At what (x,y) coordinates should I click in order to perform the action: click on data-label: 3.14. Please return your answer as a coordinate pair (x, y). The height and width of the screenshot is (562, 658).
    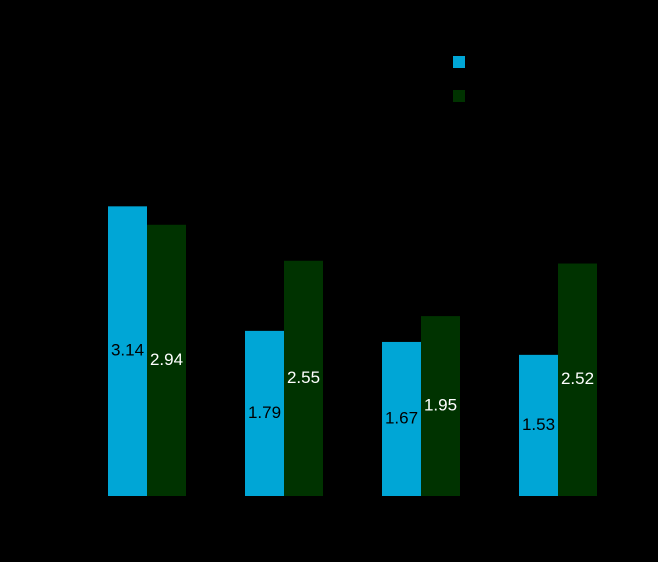
    Looking at the image, I should click on (127, 350).